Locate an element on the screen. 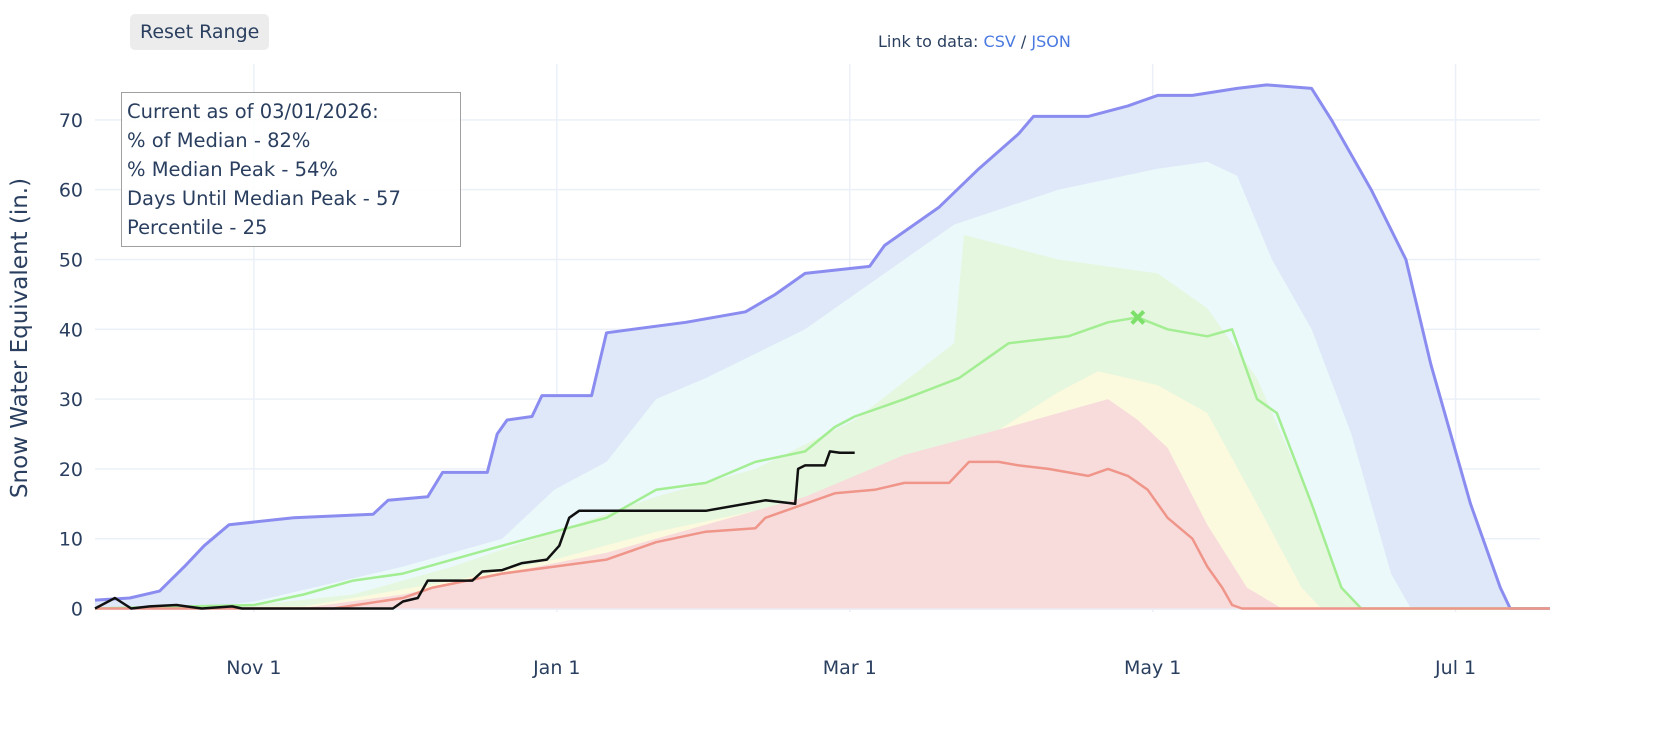 This screenshot has height=742, width=1664. x-tick-label: Jan 1 is located at coordinates (556, 668).